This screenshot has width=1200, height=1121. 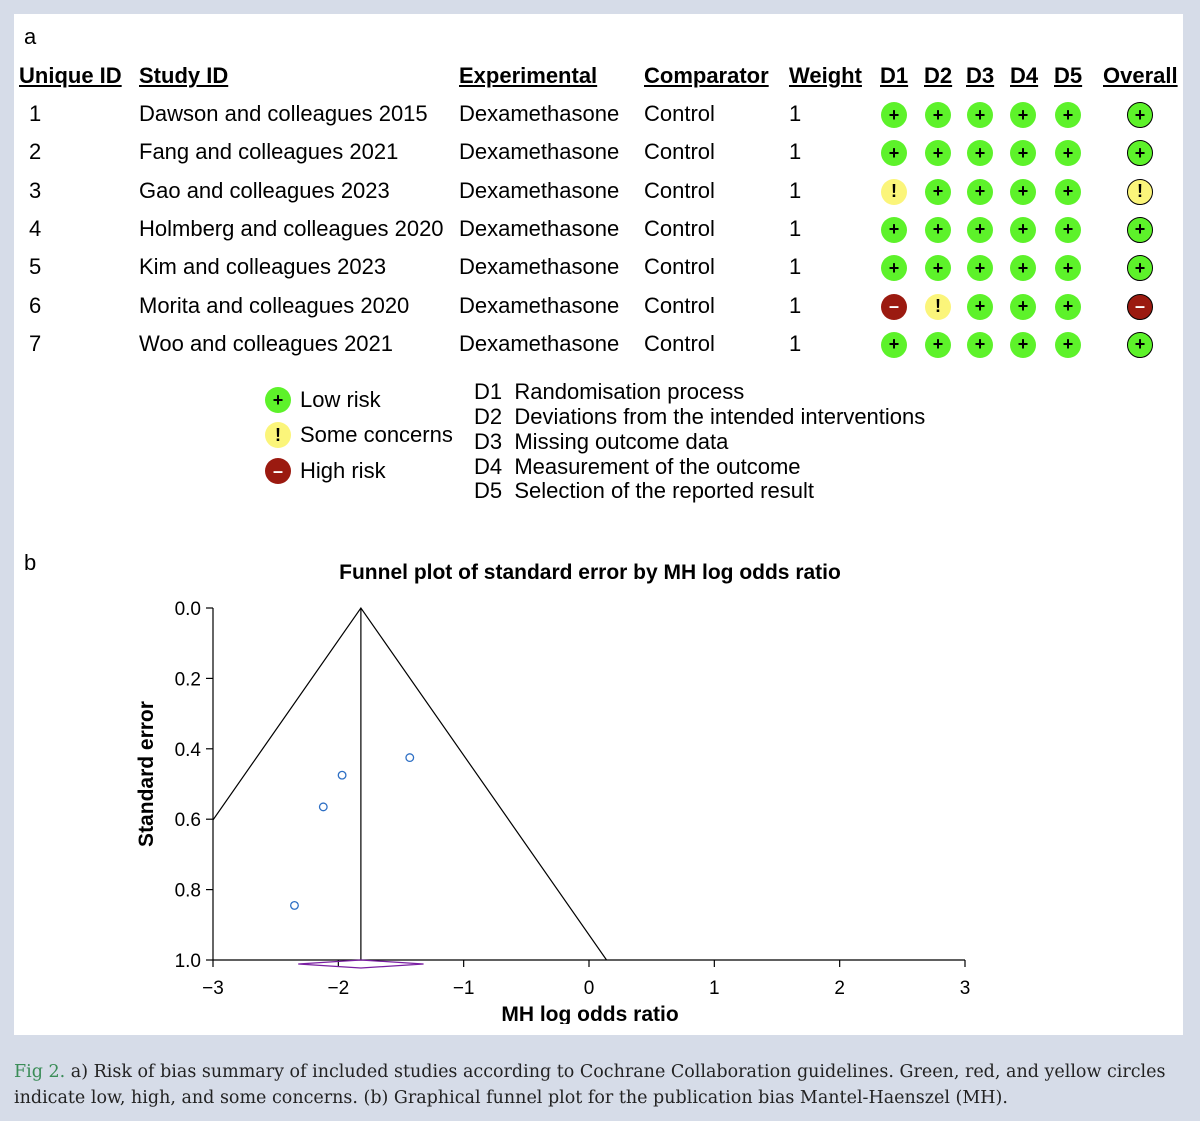 What do you see at coordinates (278, 400) in the screenshot?
I see `legend-low-risk-icon: +` at bounding box center [278, 400].